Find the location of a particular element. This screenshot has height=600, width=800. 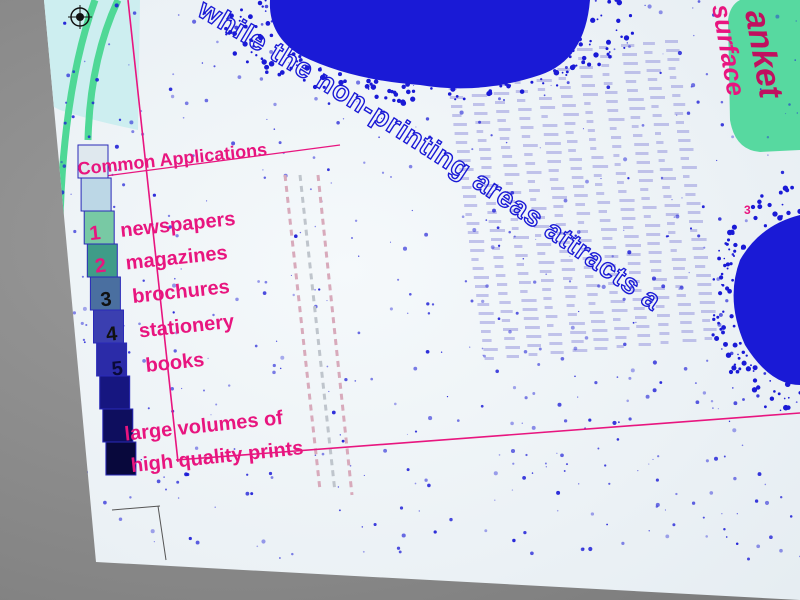

crop-mark-h is located at coordinates (136, 508).